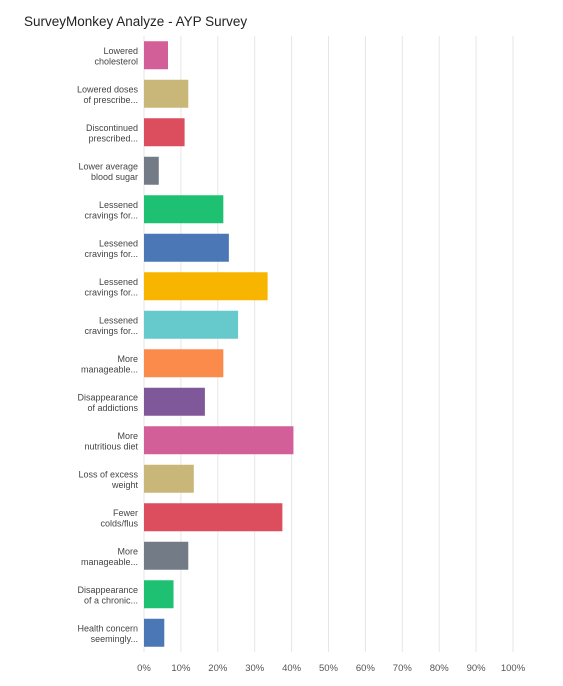 This screenshot has width=563, height=686. Describe the element at coordinates (513, 668) in the screenshot. I see `x-tick-label: 100%` at that location.